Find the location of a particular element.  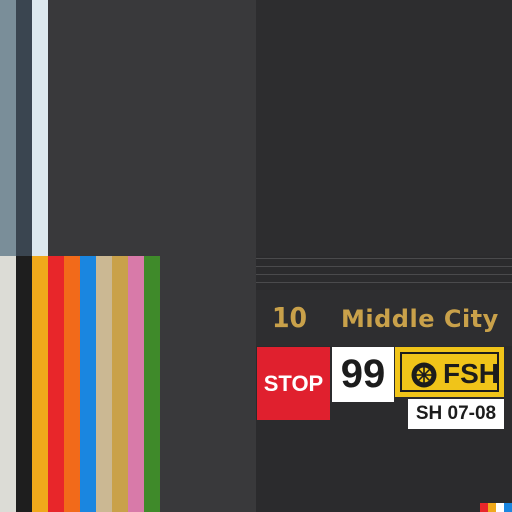

mini-swatch-white is located at coordinates (500, 507).